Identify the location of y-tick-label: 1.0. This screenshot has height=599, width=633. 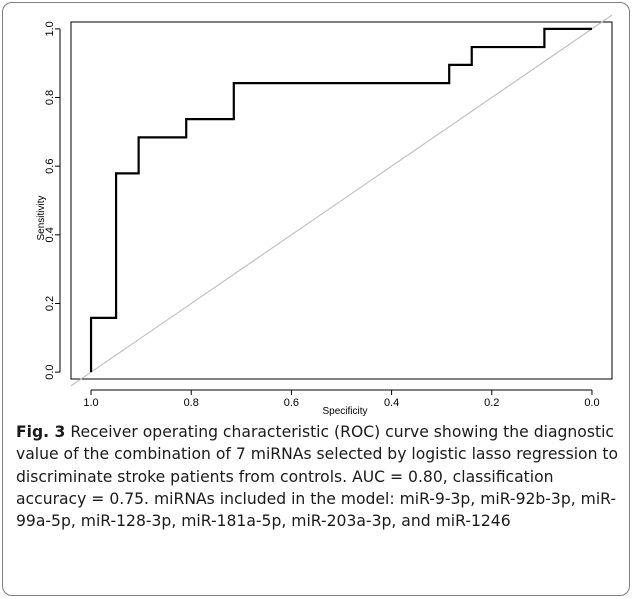
(50, 28).